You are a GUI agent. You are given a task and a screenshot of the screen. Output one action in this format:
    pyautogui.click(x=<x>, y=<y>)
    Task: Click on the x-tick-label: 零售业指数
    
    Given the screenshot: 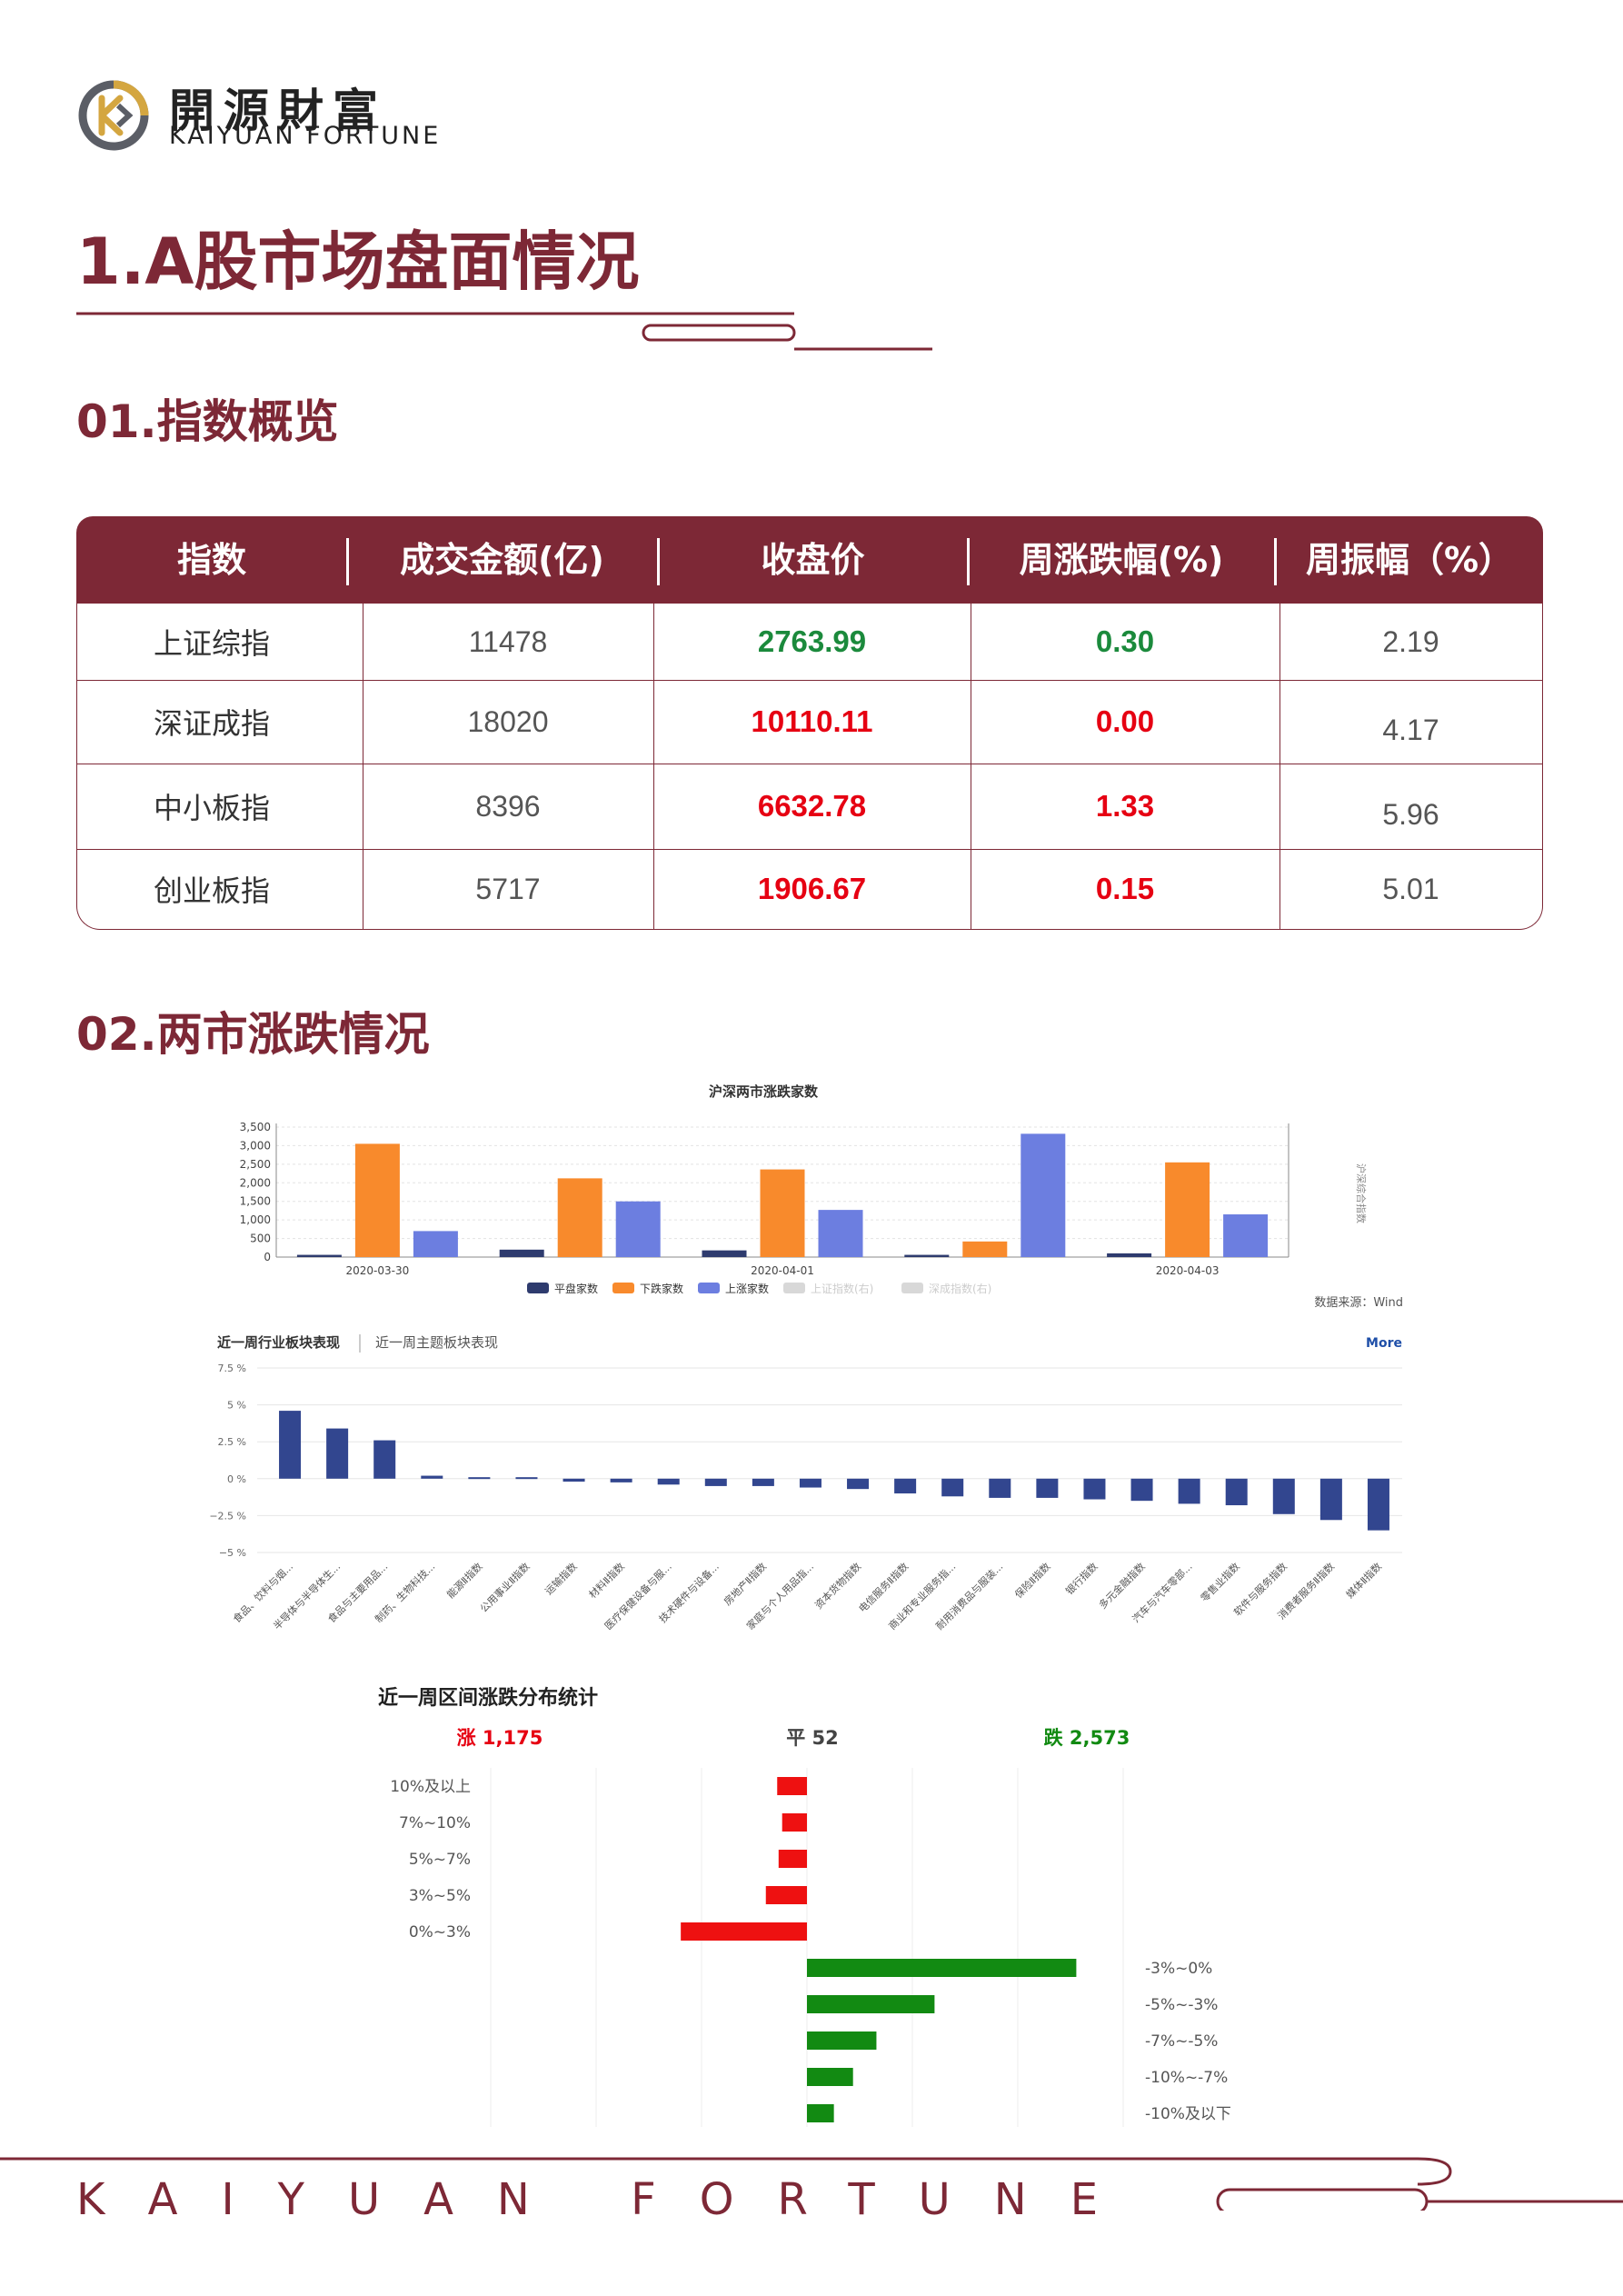 What is the action you would take?
    pyautogui.click(x=1220, y=1582)
    